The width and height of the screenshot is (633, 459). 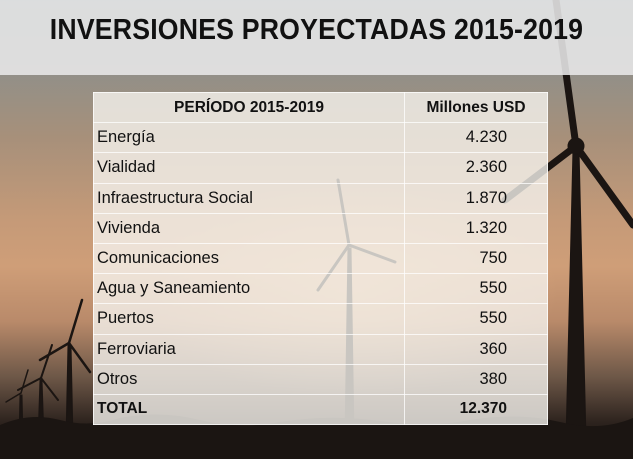 What do you see at coordinates (476, 198) in the screenshot?
I see `row-value: 1.870` at bounding box center [476, 198].